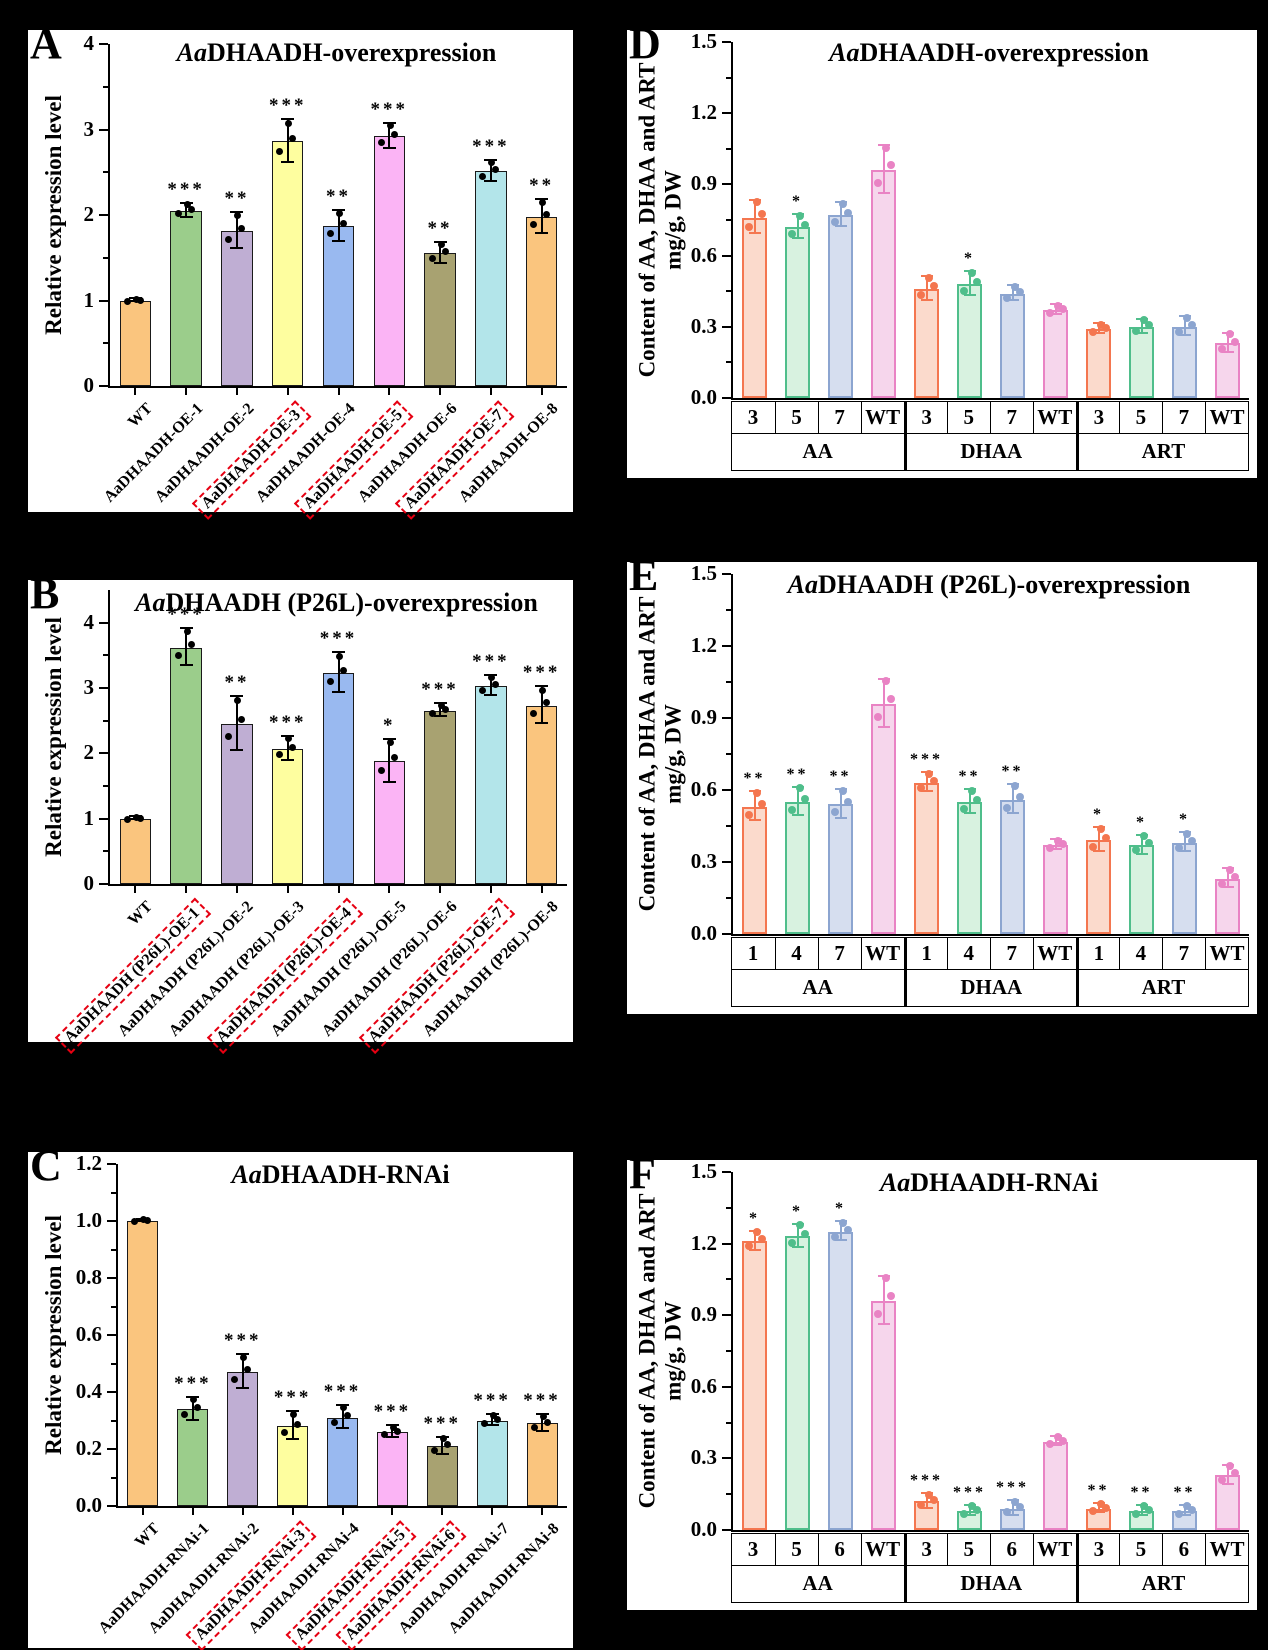  What do you see at coordinates (1140, 953) in the screenshot?
I see `table-cell-sample: 4` at bounding box center [1140, 953].